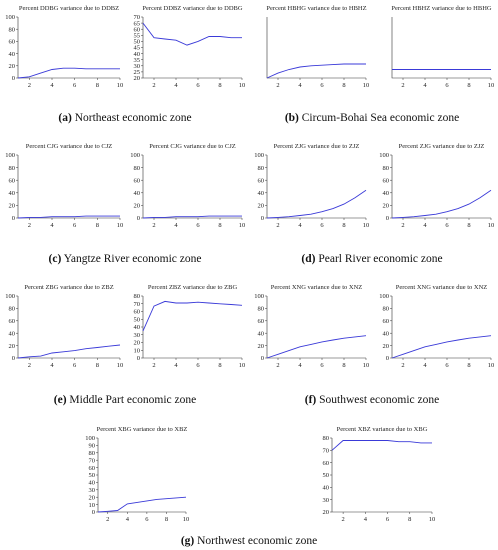 This screenshot has height=550, width=498. What do you see at coordinates (68, 287) in the screenshot?
I see `panel-title: Percent ZBG variance due to ZBZ` at bounding box center [68, 287].